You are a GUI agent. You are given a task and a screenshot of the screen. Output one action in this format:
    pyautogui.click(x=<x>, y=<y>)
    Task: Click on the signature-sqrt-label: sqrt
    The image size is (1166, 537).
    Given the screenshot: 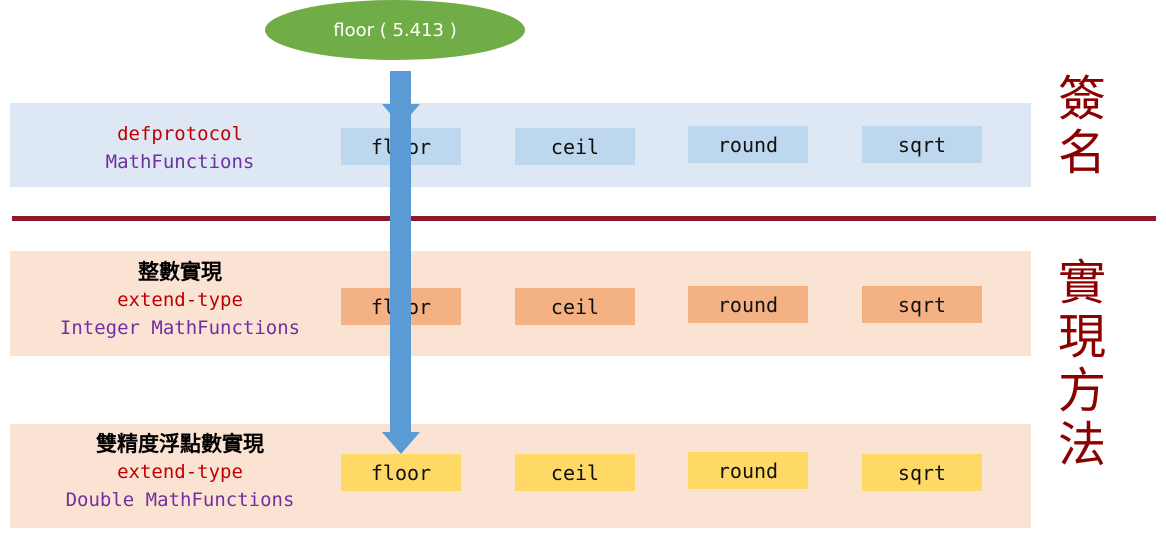 What is the action you would take?
    pyautogui.click(x=922, y=144)
    